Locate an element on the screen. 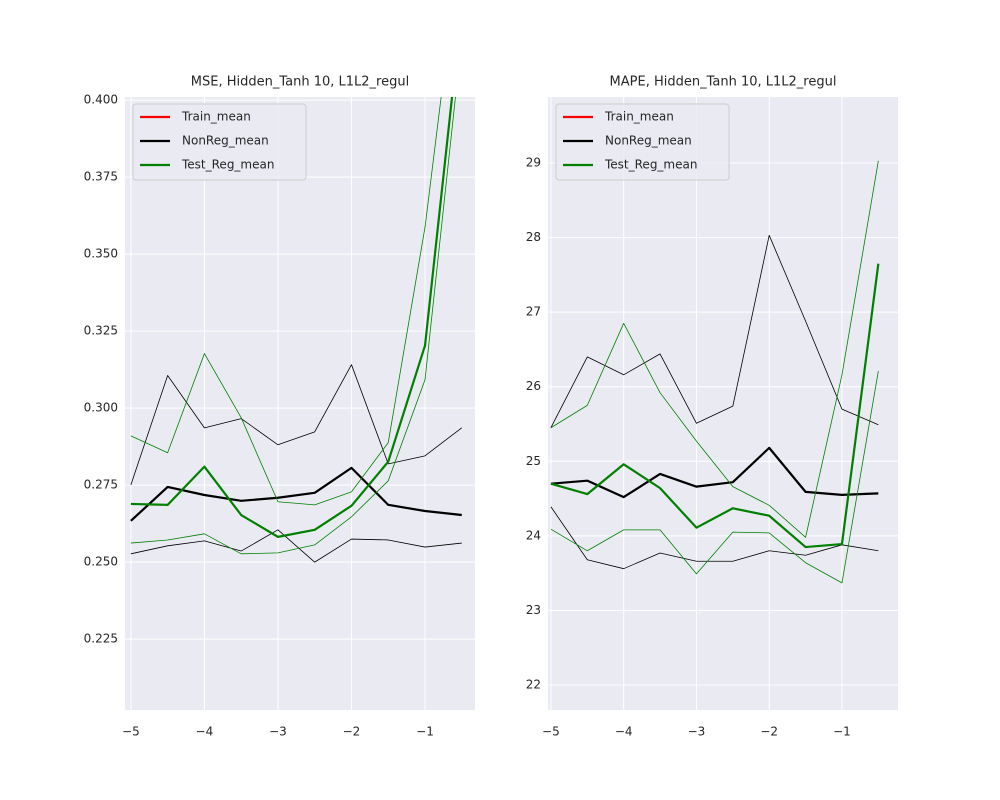  y-tick-label: 0.300 is located at coordinates (101, 408).